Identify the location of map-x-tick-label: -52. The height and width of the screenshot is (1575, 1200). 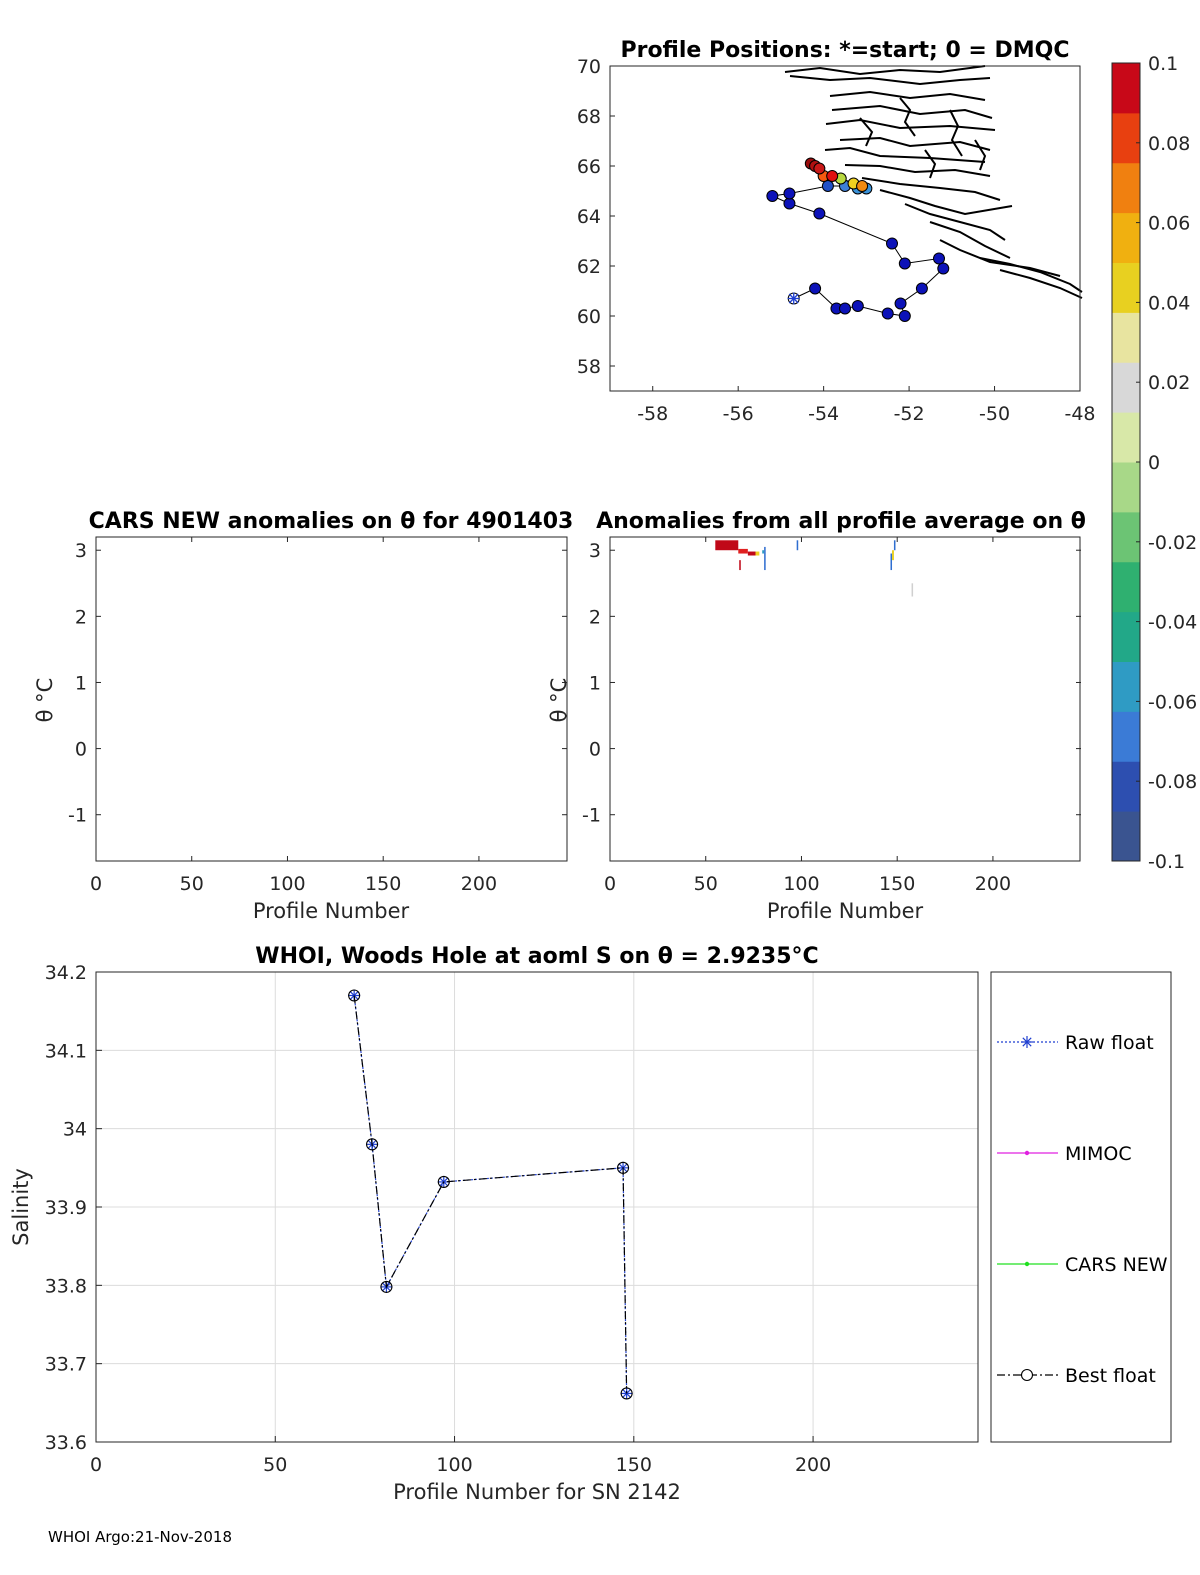
(909, 414).